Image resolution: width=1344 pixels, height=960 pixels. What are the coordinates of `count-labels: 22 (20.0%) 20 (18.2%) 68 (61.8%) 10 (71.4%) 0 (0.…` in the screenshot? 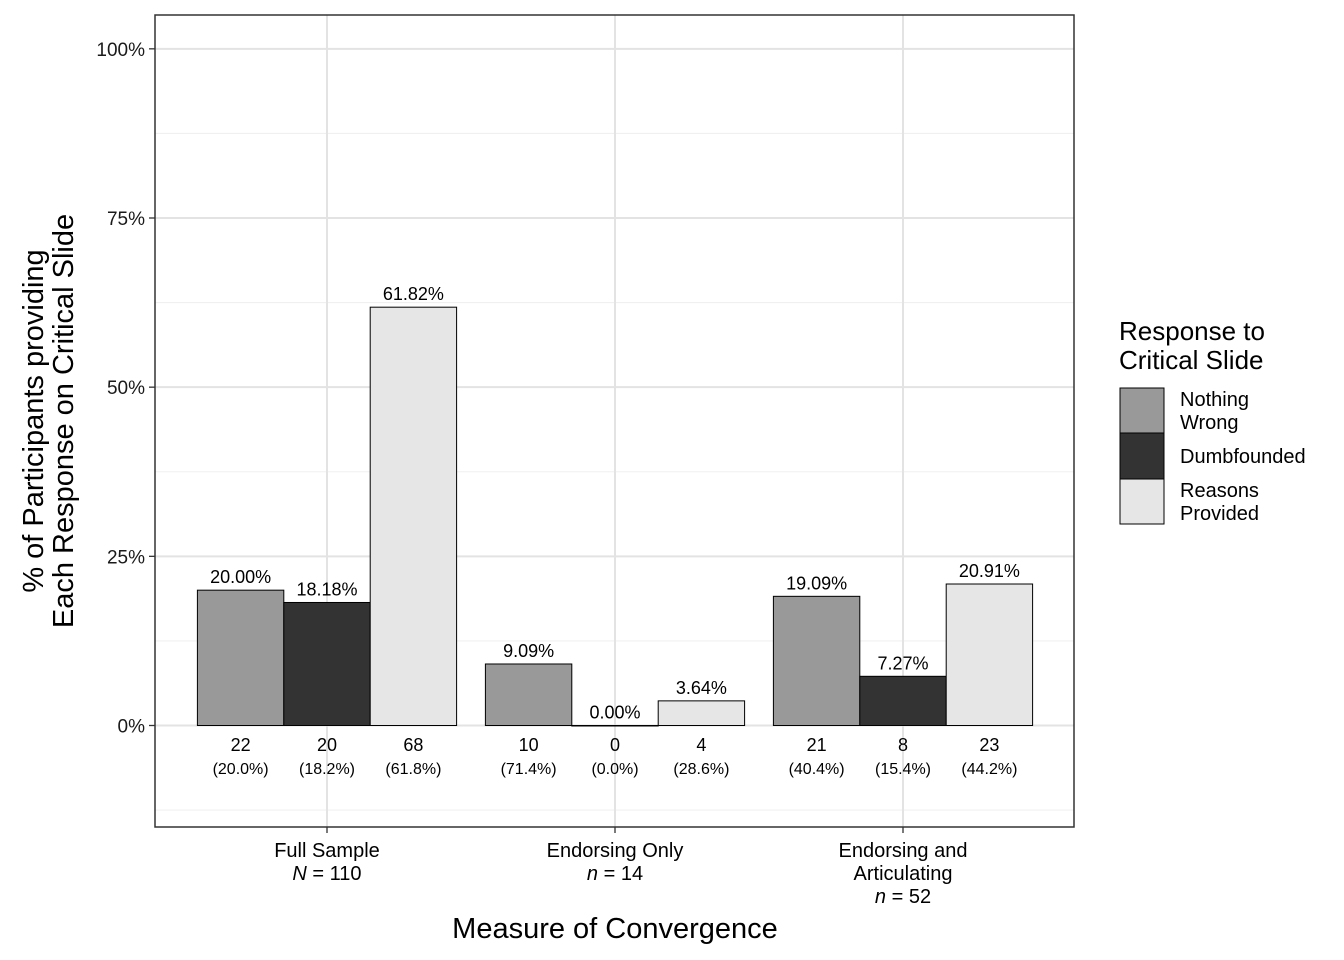 It's located at (615, 756).